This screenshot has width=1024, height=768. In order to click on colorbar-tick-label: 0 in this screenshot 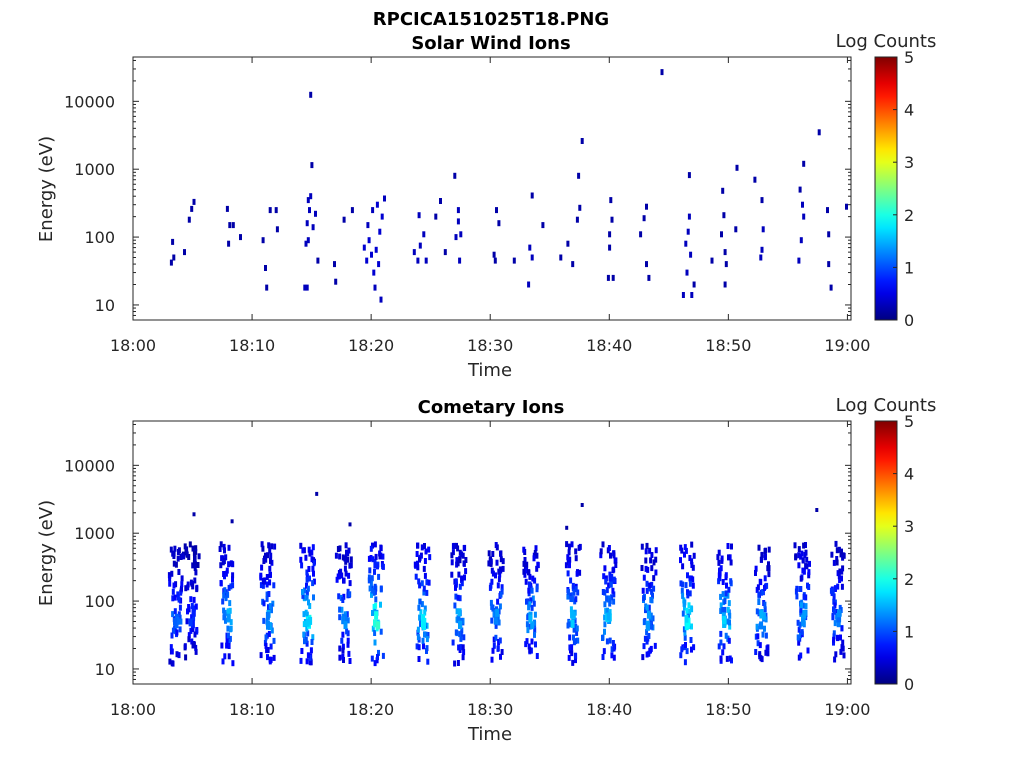, I will do `click(909, 320)`.